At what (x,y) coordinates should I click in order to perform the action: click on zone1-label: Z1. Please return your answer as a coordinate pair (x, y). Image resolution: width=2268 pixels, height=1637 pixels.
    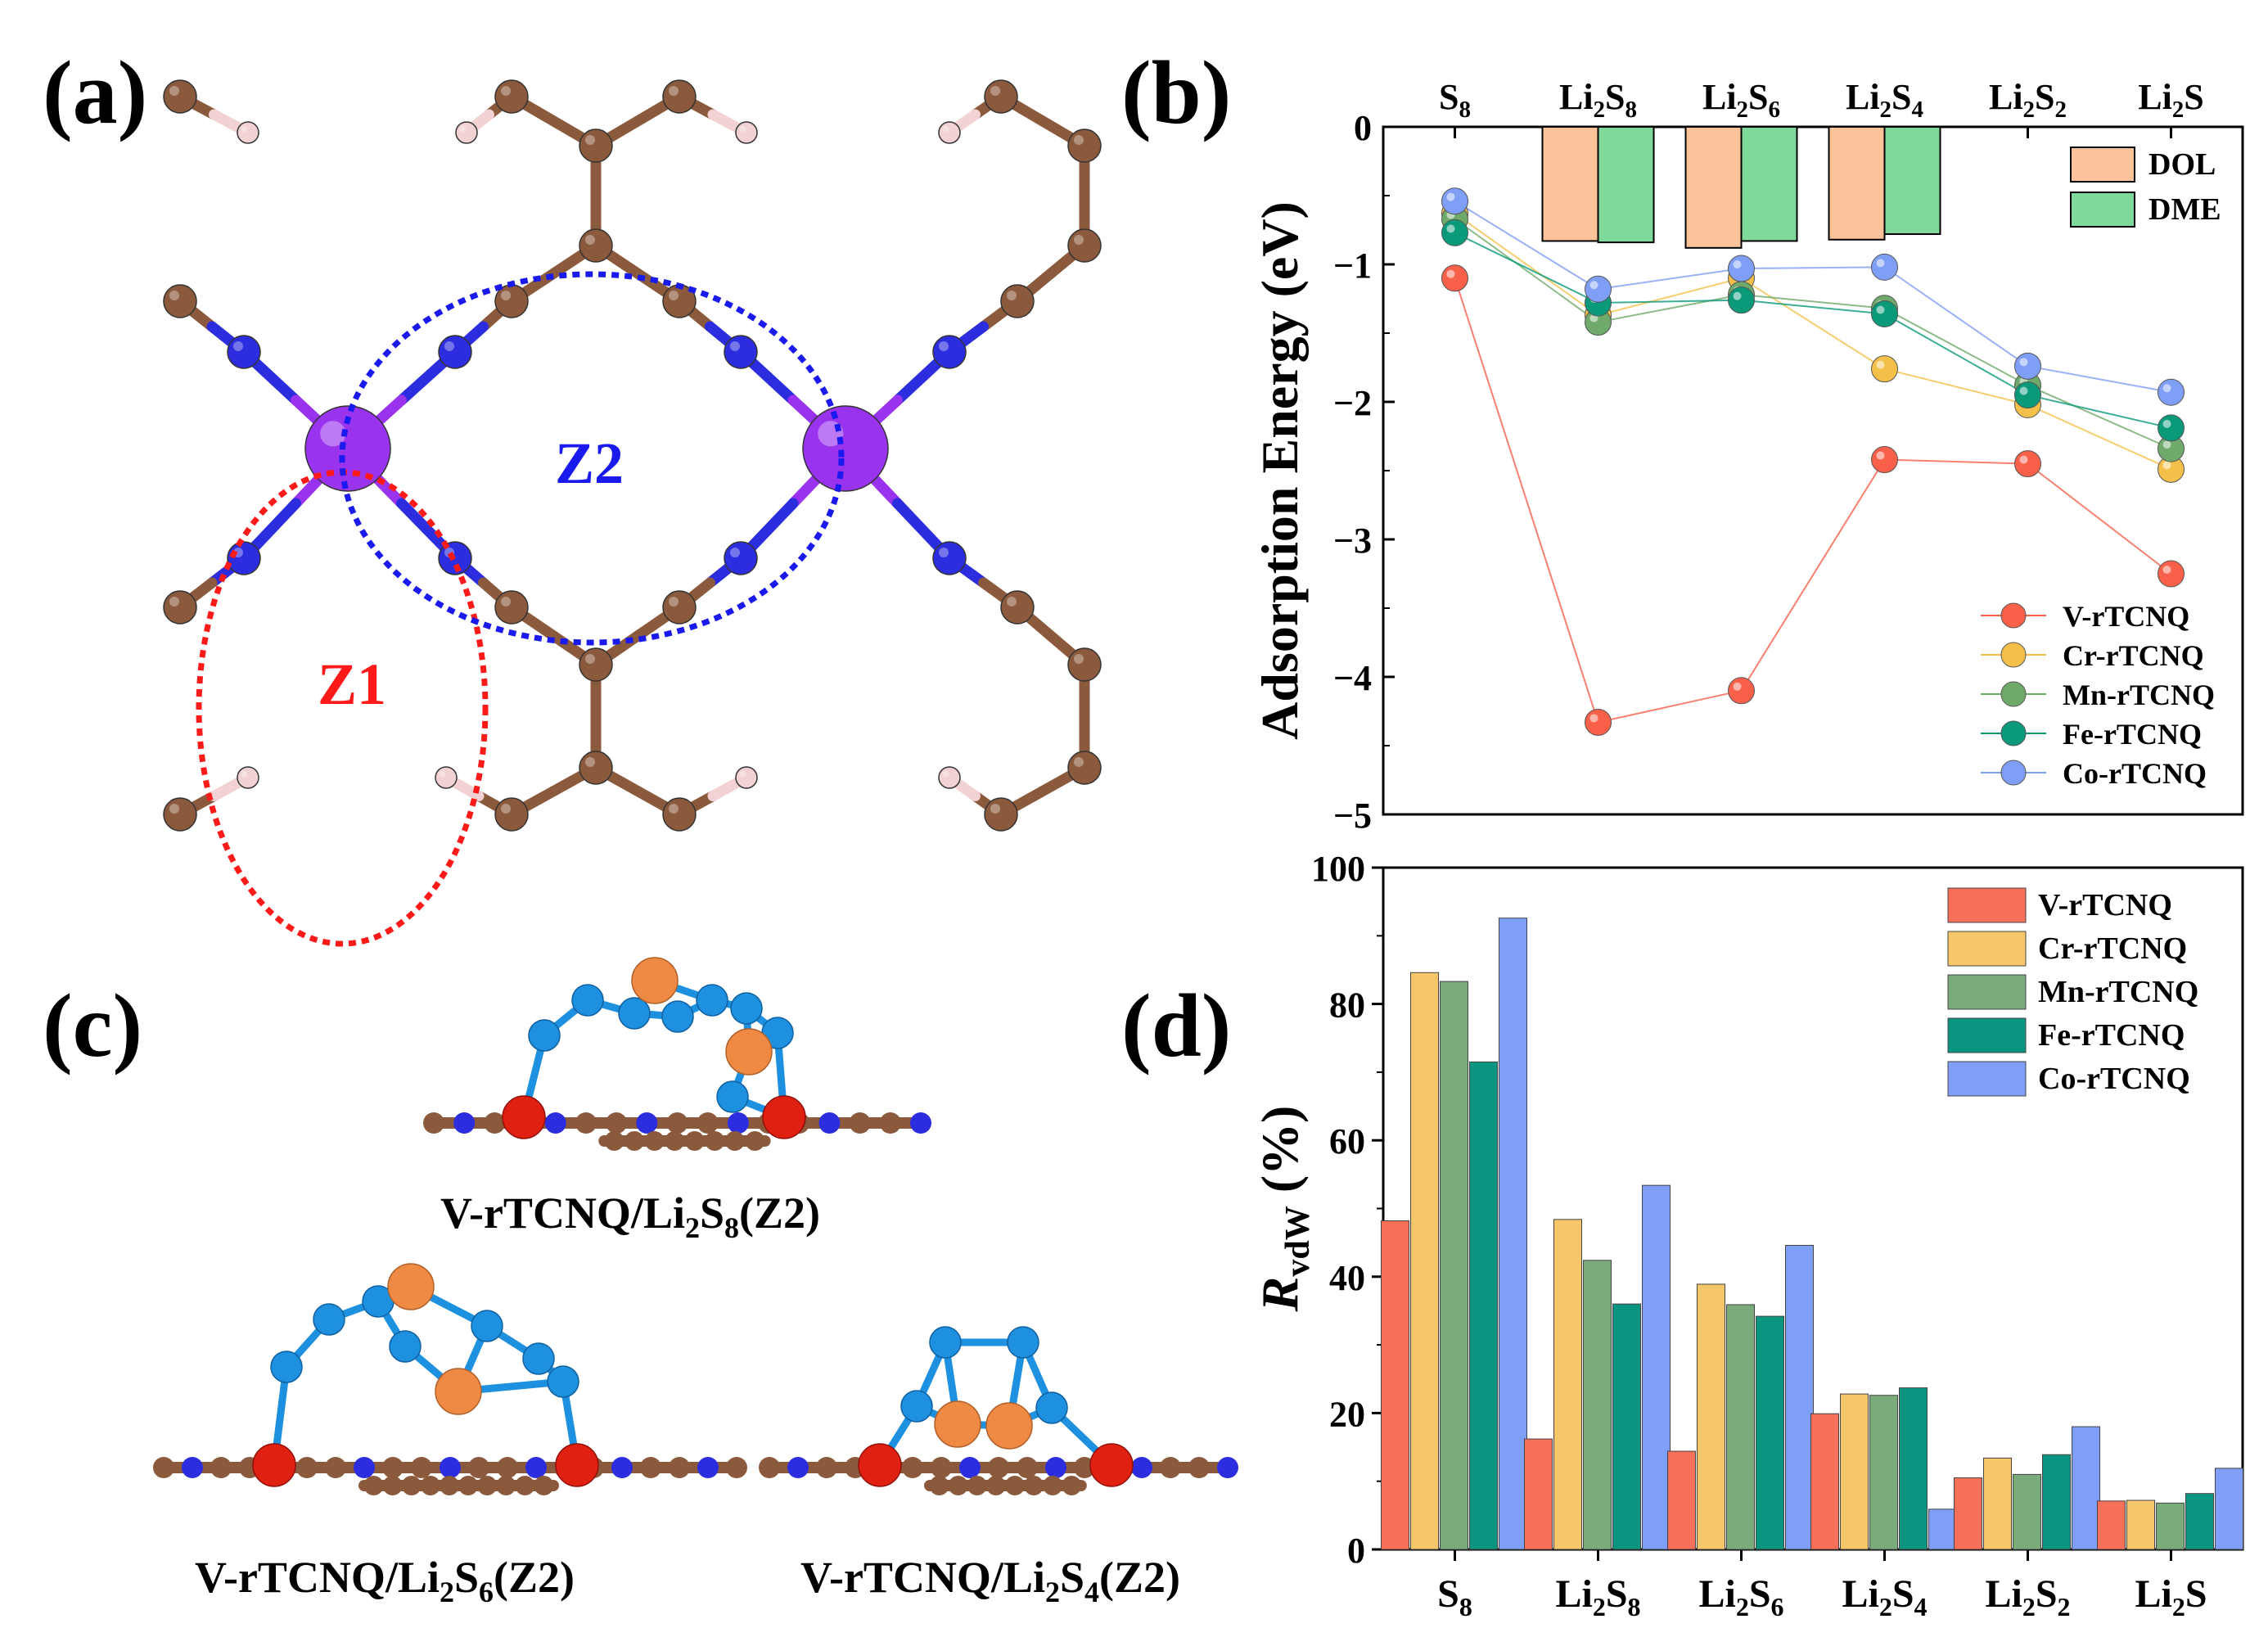
    Looking at the image, I should click on (352, 684).